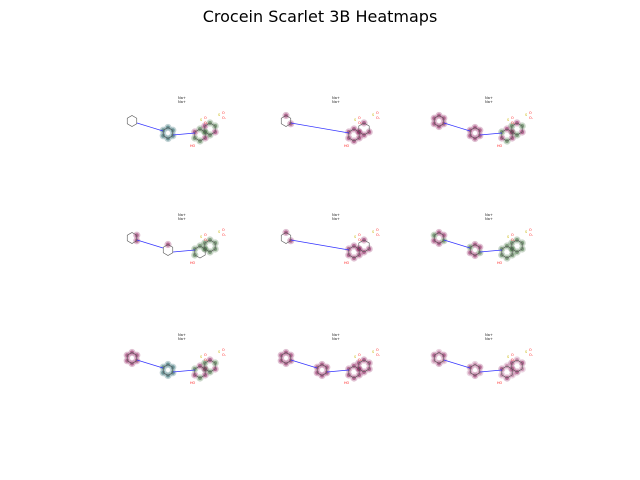 Image resolution: width=640 pixels, height=480 pixels. Describe the element at coordinates (320, 16) in the screenshot. I see `figure-title: Crocein Scarlet 3B Heatmaps` at that location.